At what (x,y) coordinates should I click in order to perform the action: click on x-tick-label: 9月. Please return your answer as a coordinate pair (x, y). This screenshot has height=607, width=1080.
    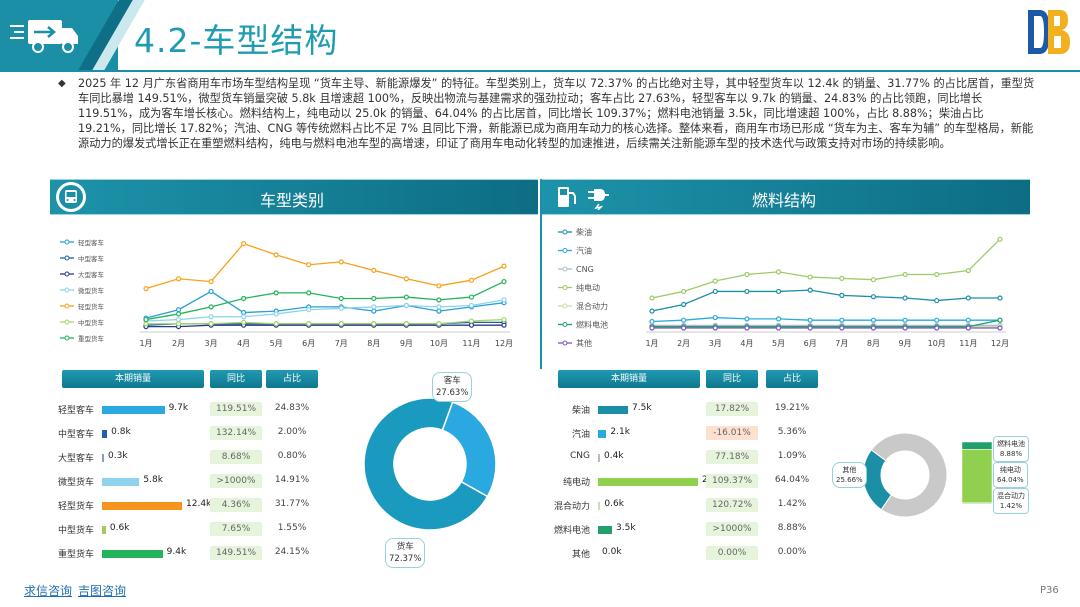
    Looking at the image, I should click on (905, 343).